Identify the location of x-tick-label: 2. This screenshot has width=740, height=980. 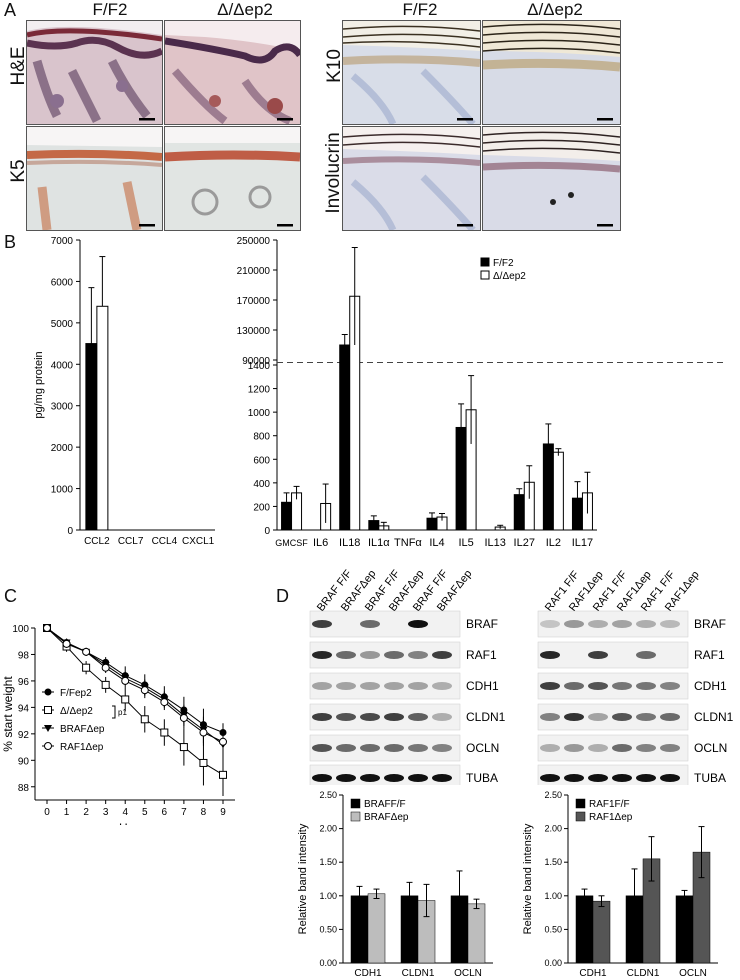
(86, 812).